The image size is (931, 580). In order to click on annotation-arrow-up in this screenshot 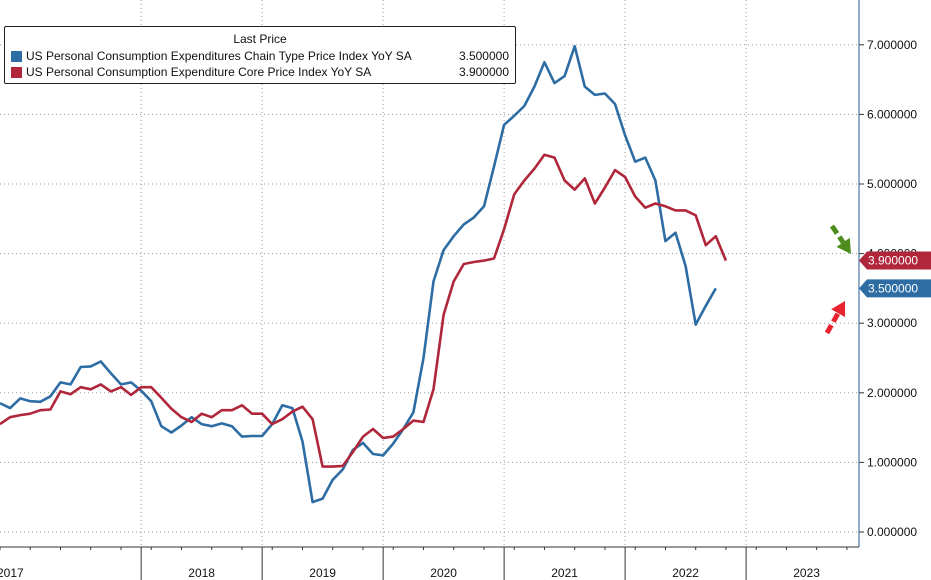, I will do `click(835, 318)`.